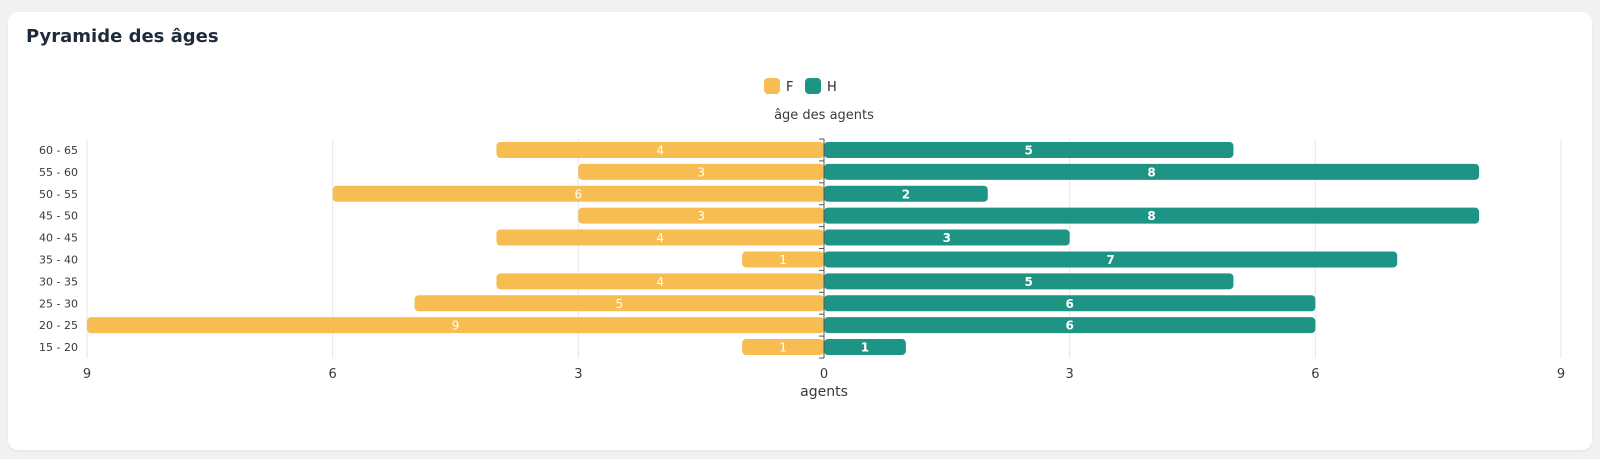 This screenshot has height=459, width=1600. I want to click on bar-f-label: 5, so click(619, 304).